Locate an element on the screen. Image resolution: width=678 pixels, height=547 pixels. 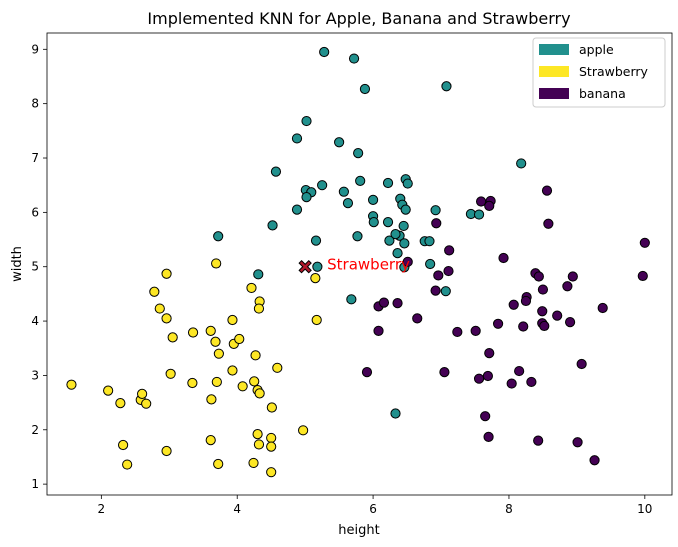
legend: apple Strawberry banana is located at coordinates (599, 72).